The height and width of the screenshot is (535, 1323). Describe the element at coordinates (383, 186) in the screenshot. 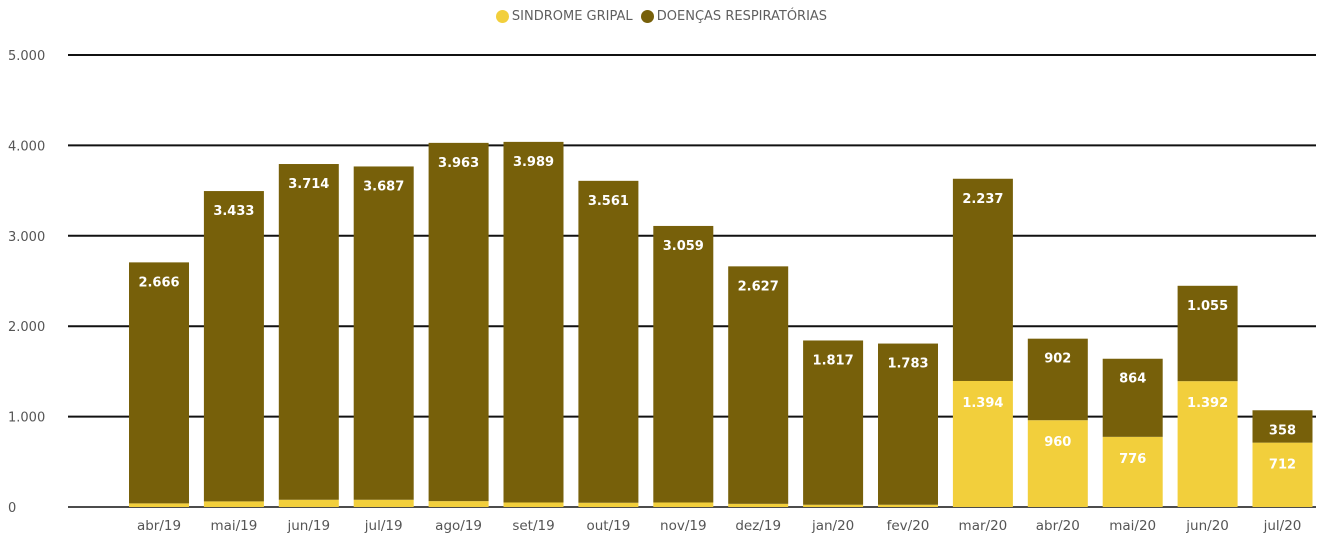

I see `data-label-doencas-respiratorias: 3.687` at that location.